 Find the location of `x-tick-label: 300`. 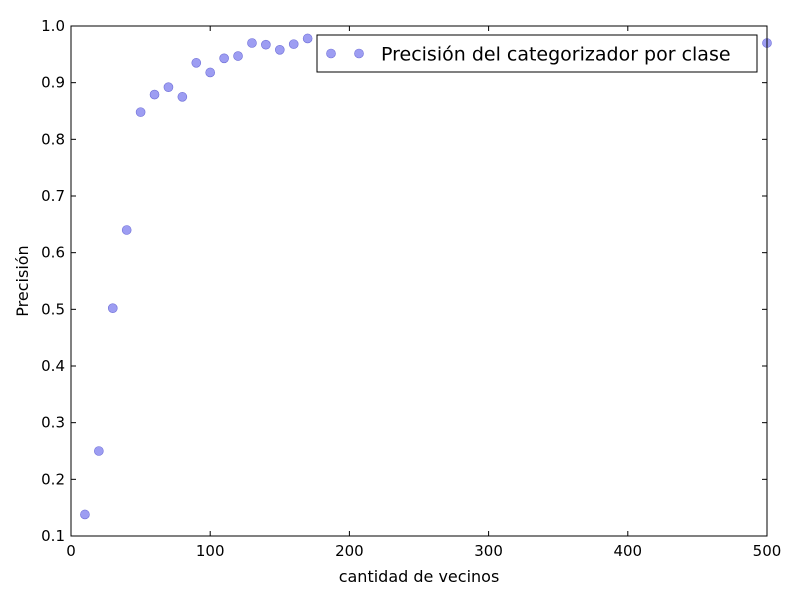

x-tick-label: 300 is located at coordinates (488, 551).